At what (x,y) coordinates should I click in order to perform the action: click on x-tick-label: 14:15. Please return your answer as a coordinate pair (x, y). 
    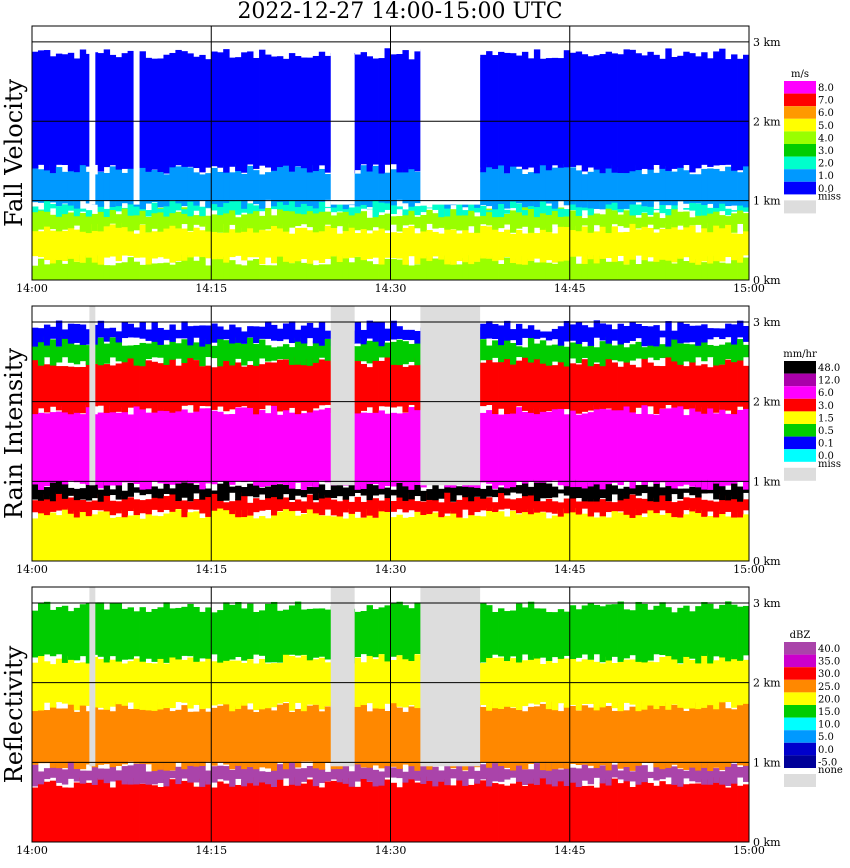
    Looking at the image, I should click on (211, 569).